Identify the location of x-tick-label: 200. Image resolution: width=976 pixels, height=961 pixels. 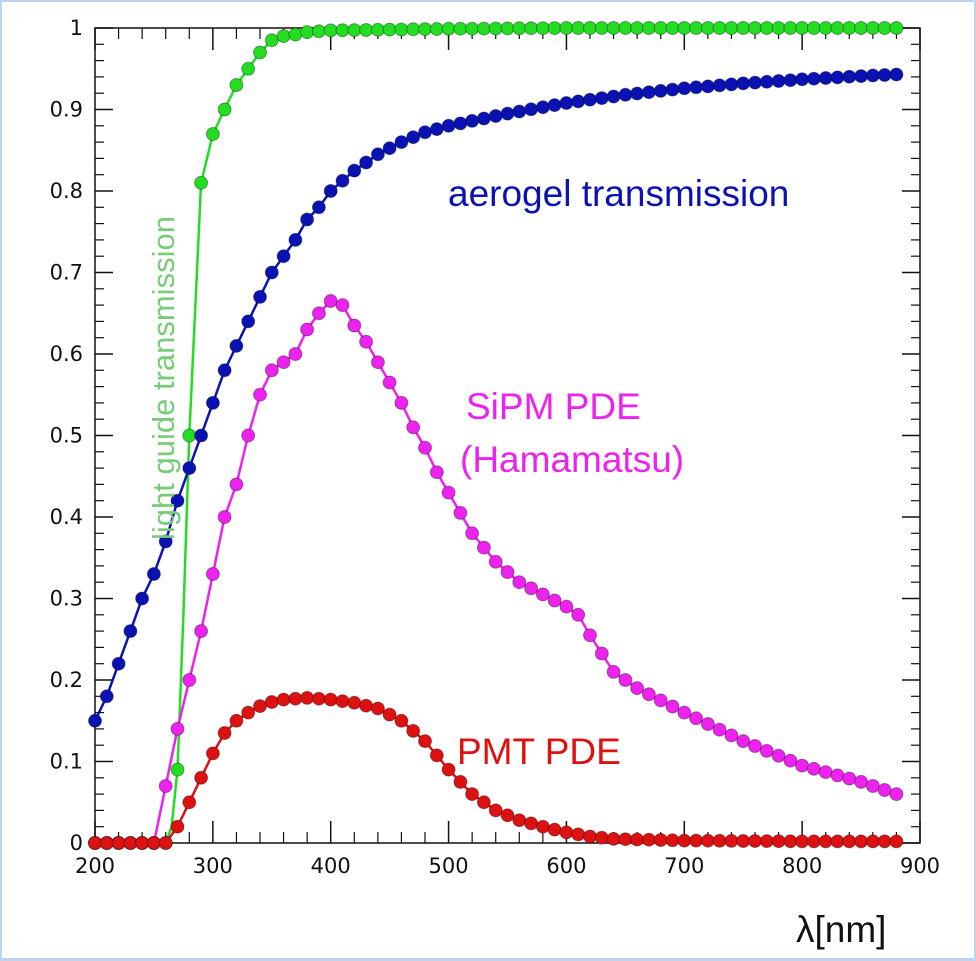
(95, 866).